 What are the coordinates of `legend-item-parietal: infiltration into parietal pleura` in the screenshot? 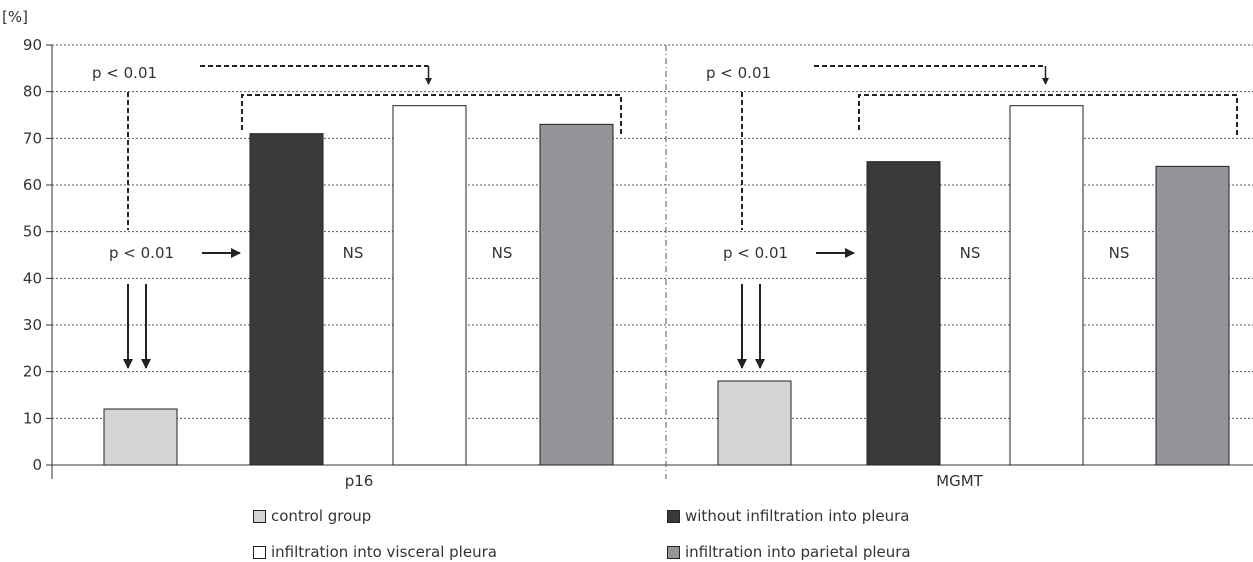 It's located at (789, 552).